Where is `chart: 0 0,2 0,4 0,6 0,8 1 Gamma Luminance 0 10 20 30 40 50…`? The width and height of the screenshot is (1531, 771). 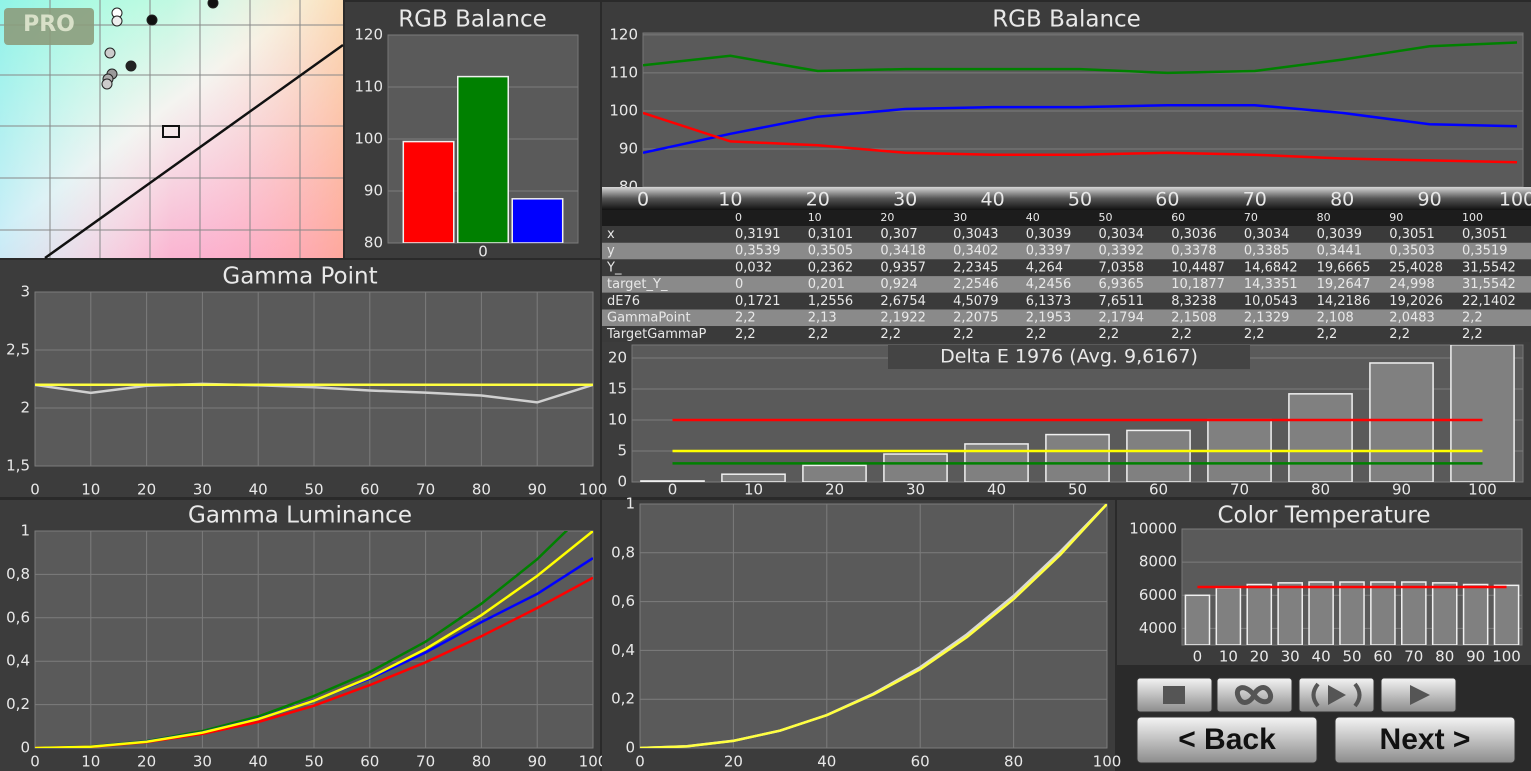
chart: 0 0,2 0,4 0,6 0,8 1 Gamma Luminance 0 10 20 30 40 50… is located at coordinates (303, 635).